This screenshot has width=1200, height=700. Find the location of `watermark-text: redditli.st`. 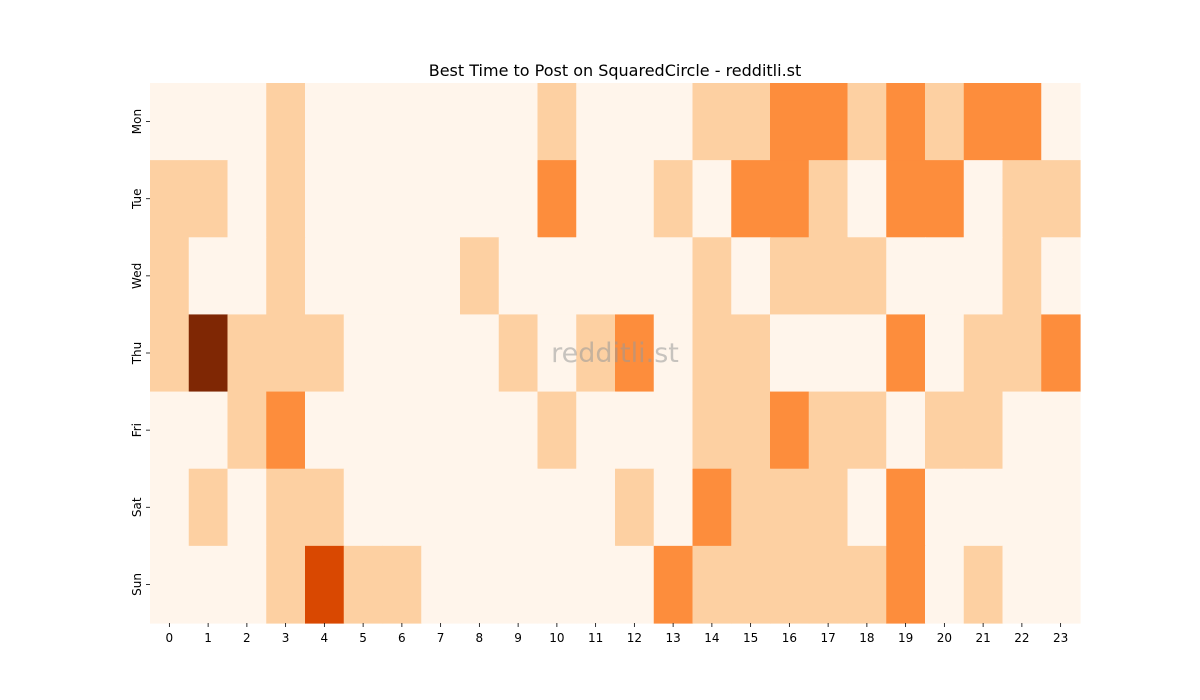

watermark-text: redditli.st is located at coordinates (615, 353).